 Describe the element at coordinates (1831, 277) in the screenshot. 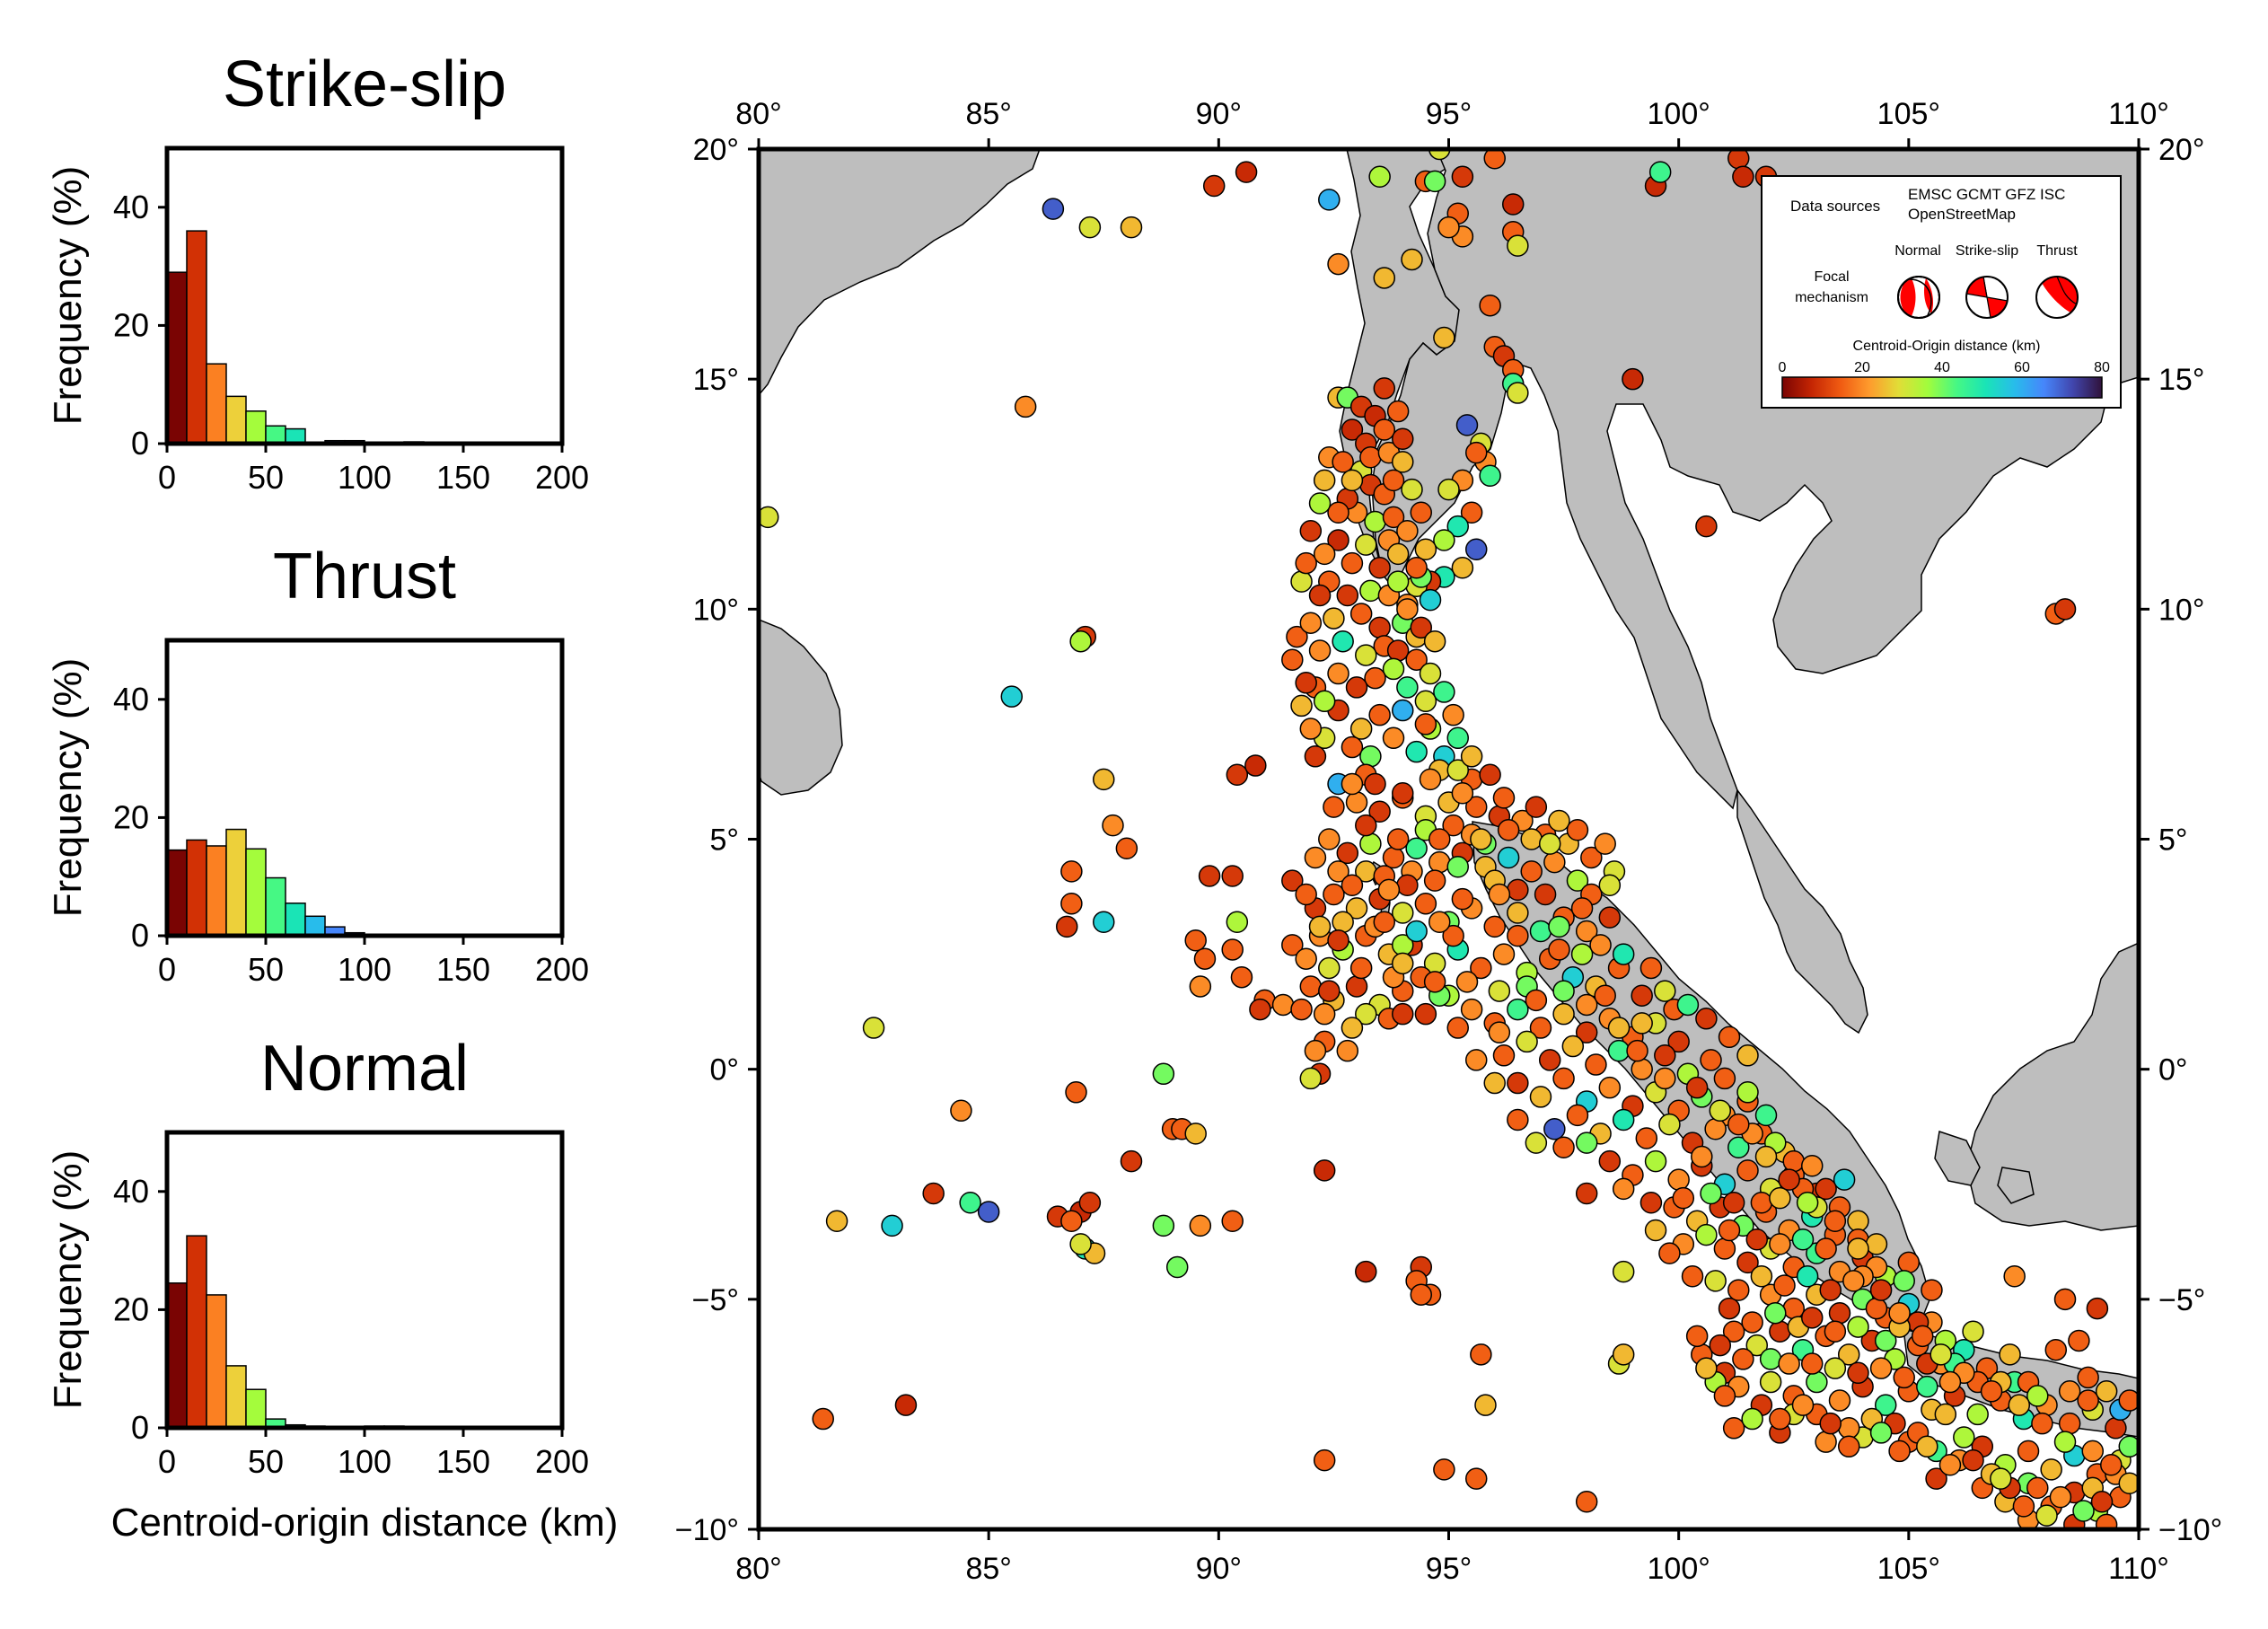

I see `legend-focal-label-line1: Focal` at that location.